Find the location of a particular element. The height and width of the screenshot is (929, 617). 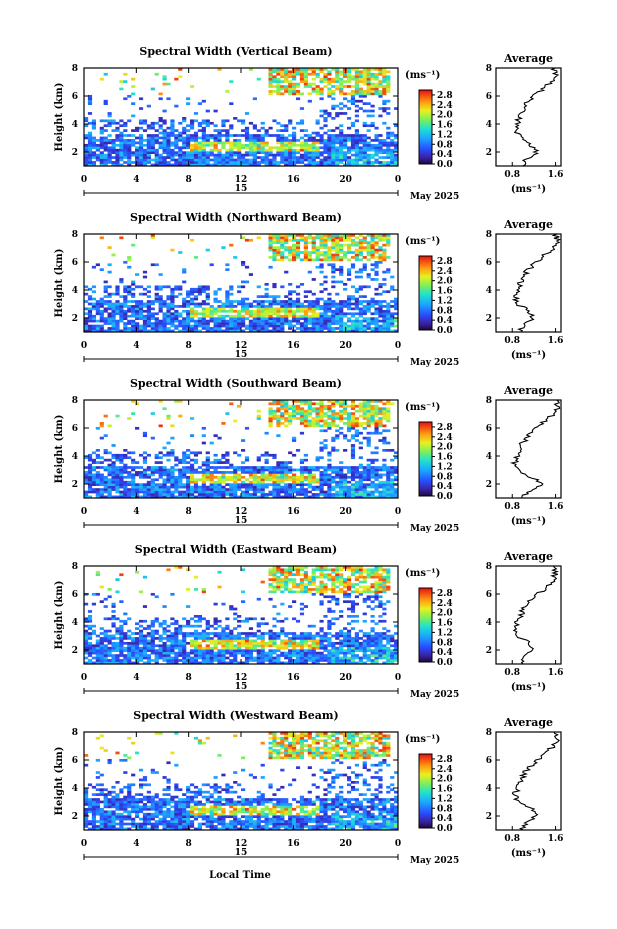

day-label: 15 is located at coordinates (241, 189).